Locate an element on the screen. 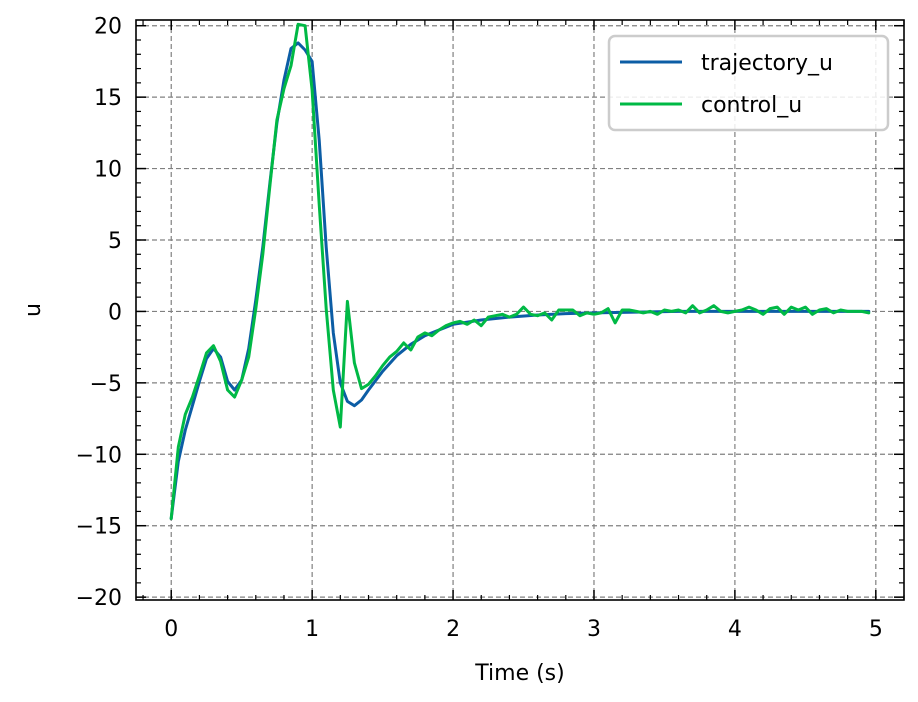 The image size is (918, 702). legend-label-trajectory-u: trajectory_u is located at coordinates (767, 63).